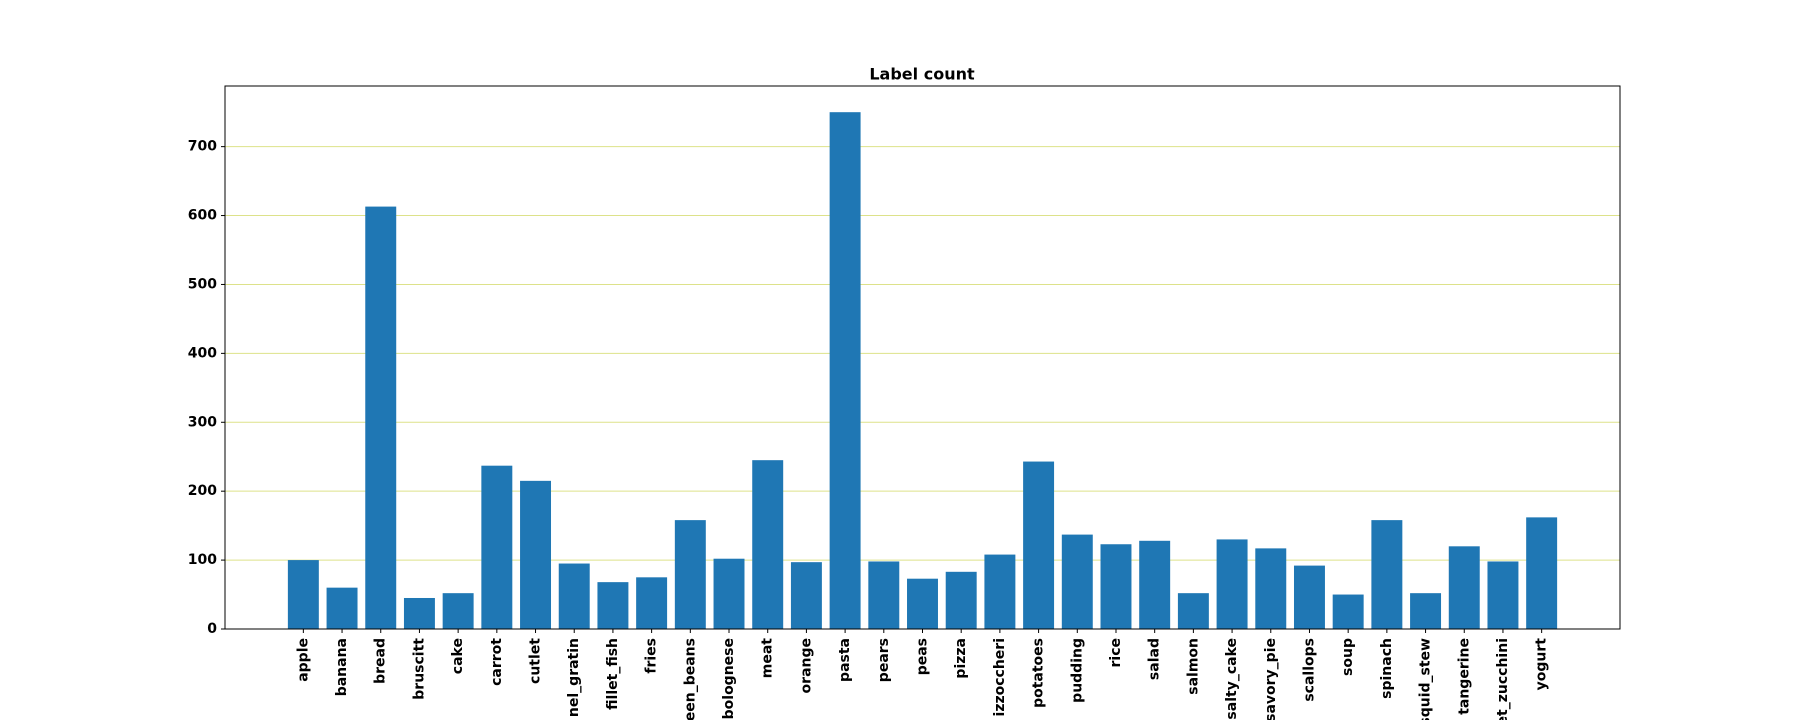 The image size is (1800, 720). What do you see at coordinates (202, 216) in the screenshot?
I see `y-tick-label: 600` at bounding box center [202, 216].